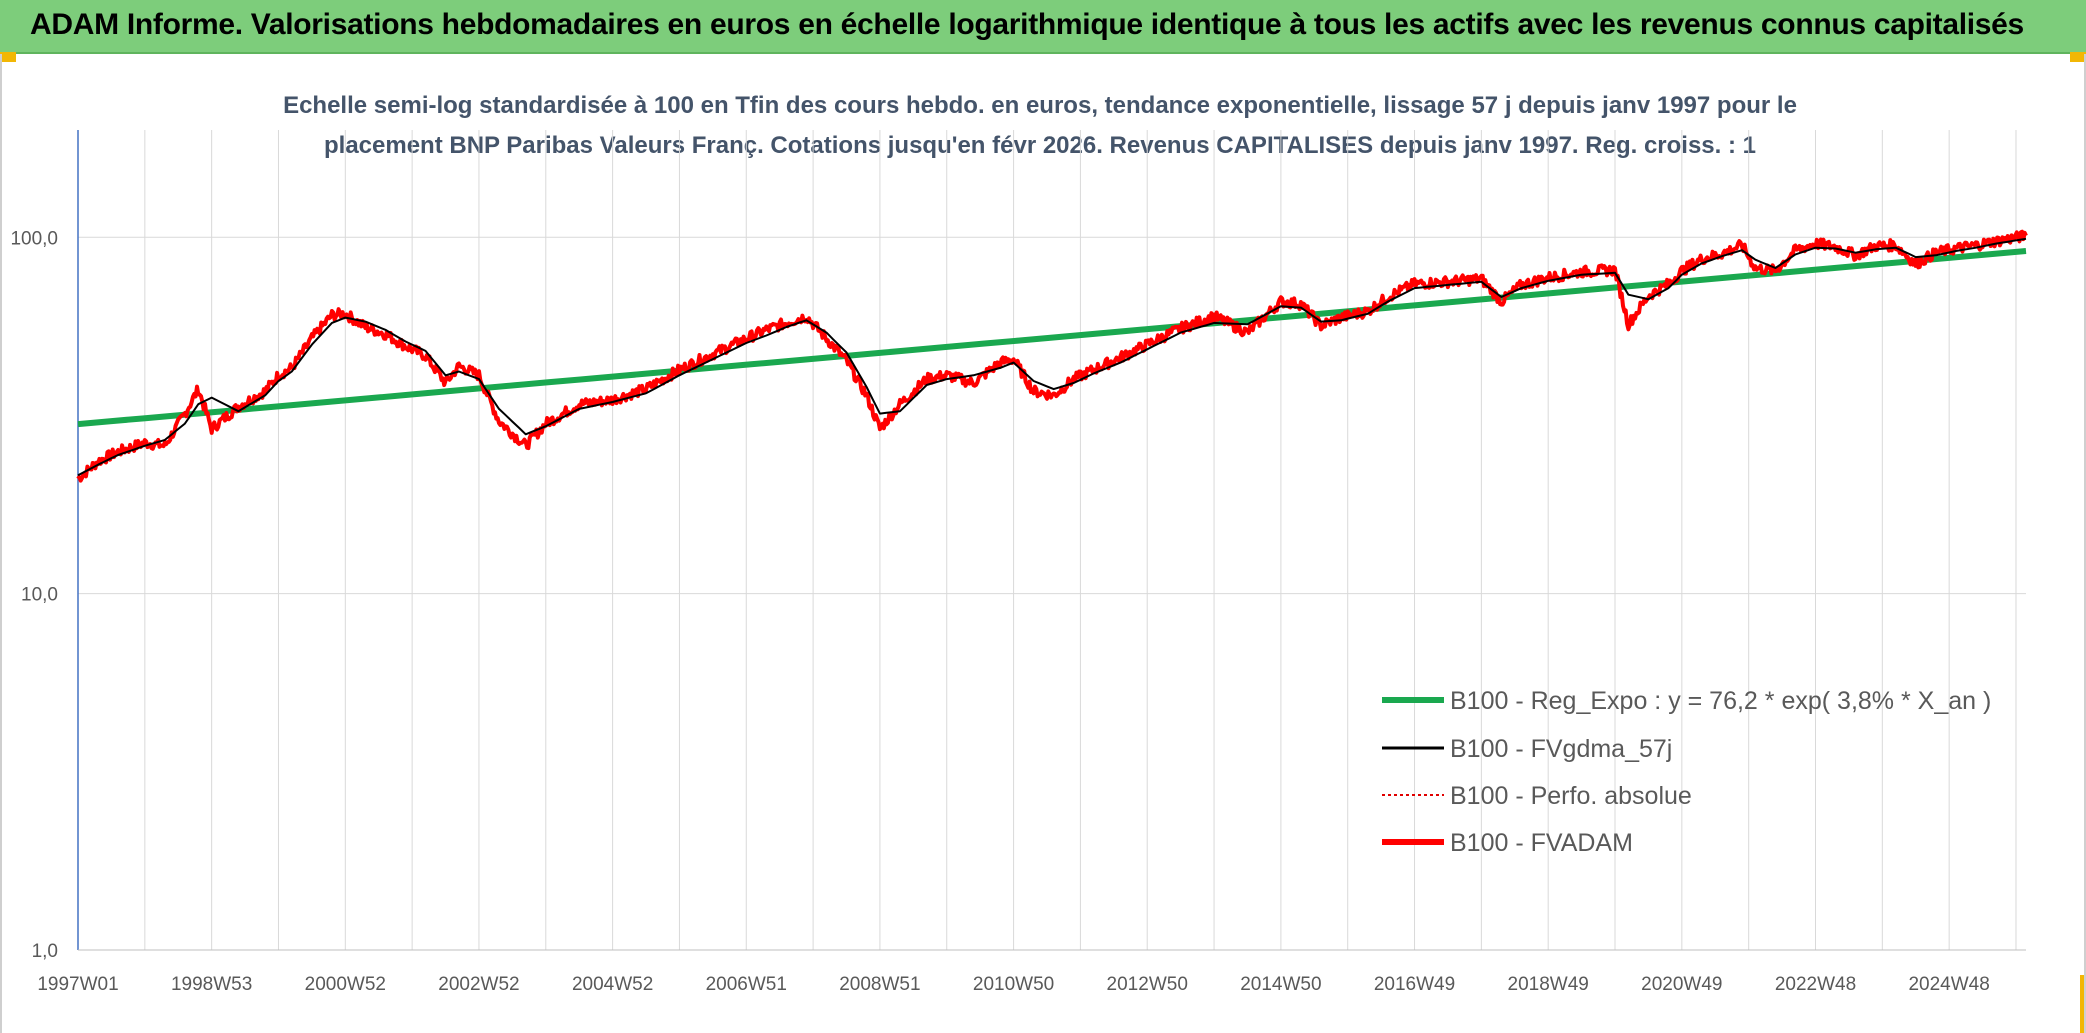 Image resolution: width=2086 pixels, height=1033 pixels. What do you see at coordinates (39, 595) in the screenshot?
I see `y-tick-label: 10,0` at bounding box center [39, 595].